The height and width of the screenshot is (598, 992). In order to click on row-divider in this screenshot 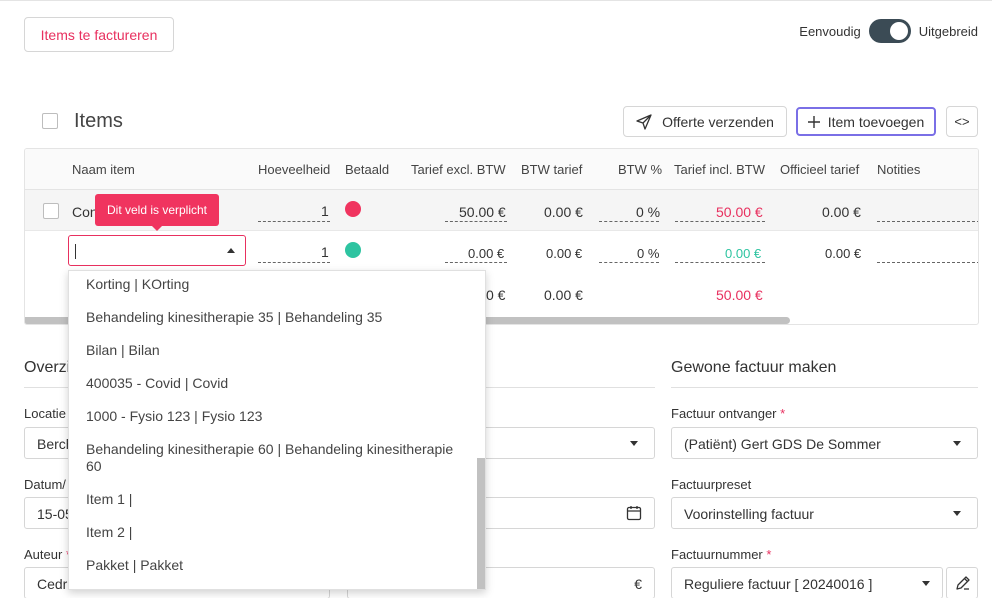, I will do `click(501, 230)`.